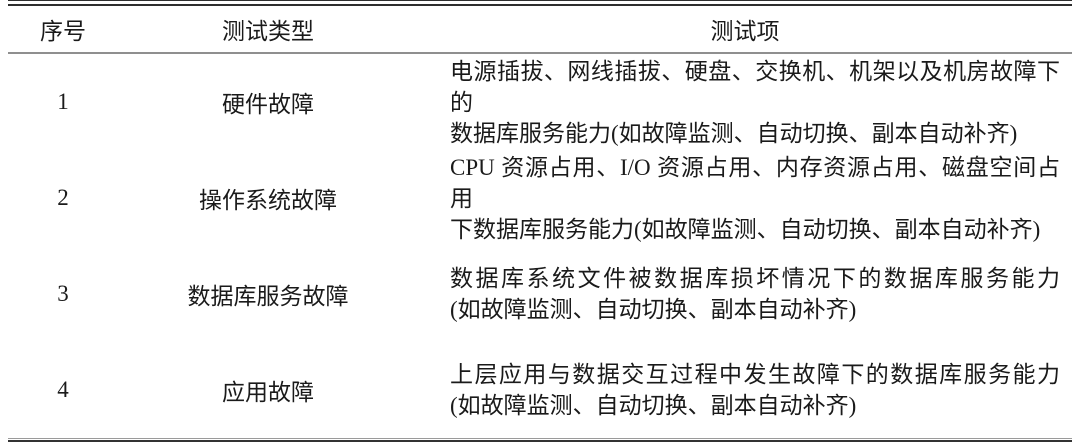 This screenshot has height=448, width=1080. I want to click on cell-no: 3, so click(63, 293).